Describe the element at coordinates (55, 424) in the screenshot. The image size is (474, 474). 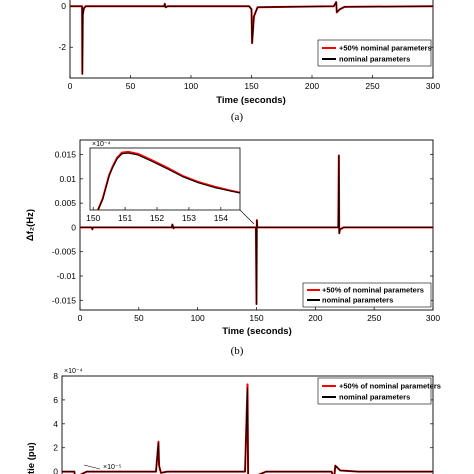
I see `panel-c-y-tick-label: 4` at that location.